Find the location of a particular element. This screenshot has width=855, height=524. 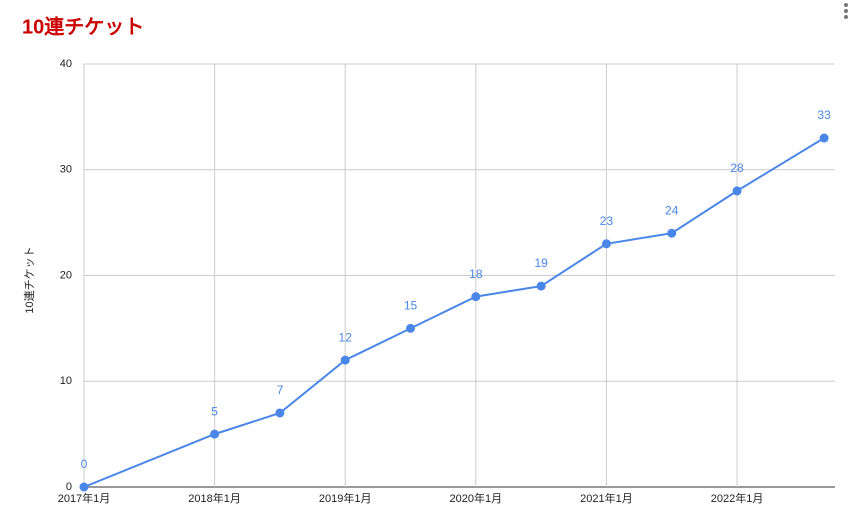

data-label: 5 is located at coordinates (214, 411).